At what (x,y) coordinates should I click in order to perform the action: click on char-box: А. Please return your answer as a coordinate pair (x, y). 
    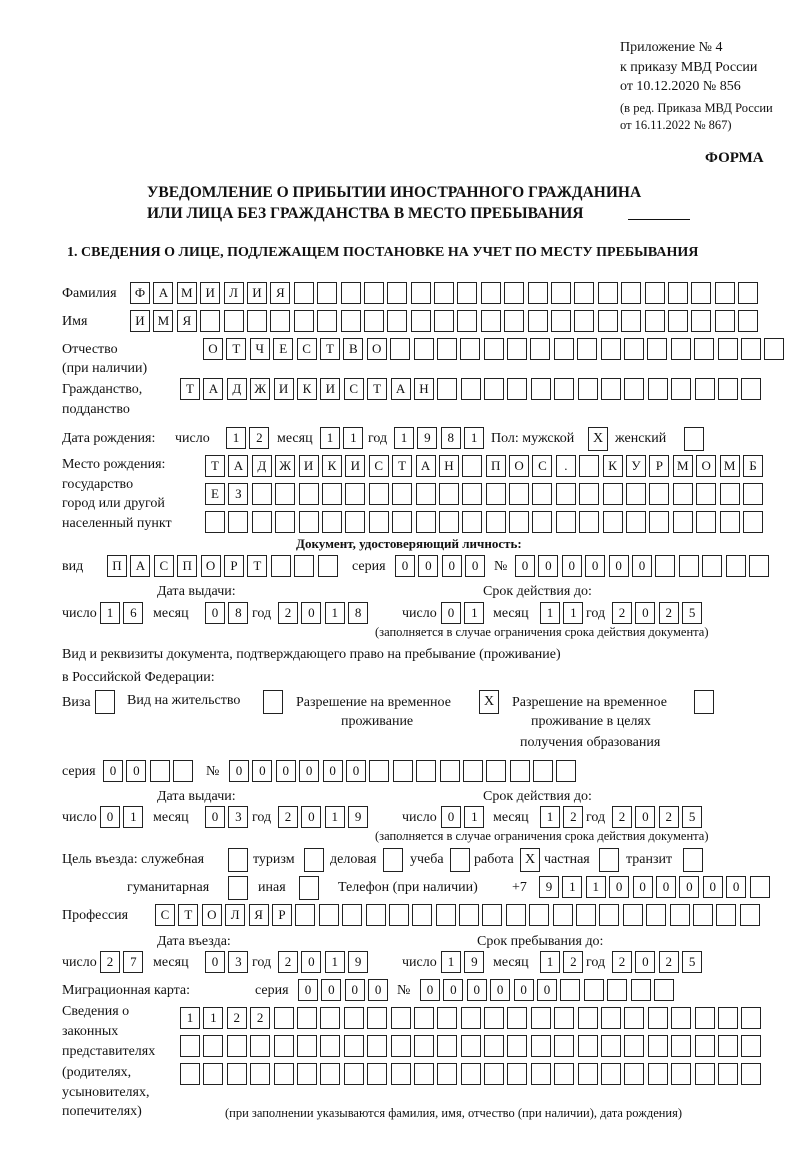
    Looking at the image, I should click on (213, 389).